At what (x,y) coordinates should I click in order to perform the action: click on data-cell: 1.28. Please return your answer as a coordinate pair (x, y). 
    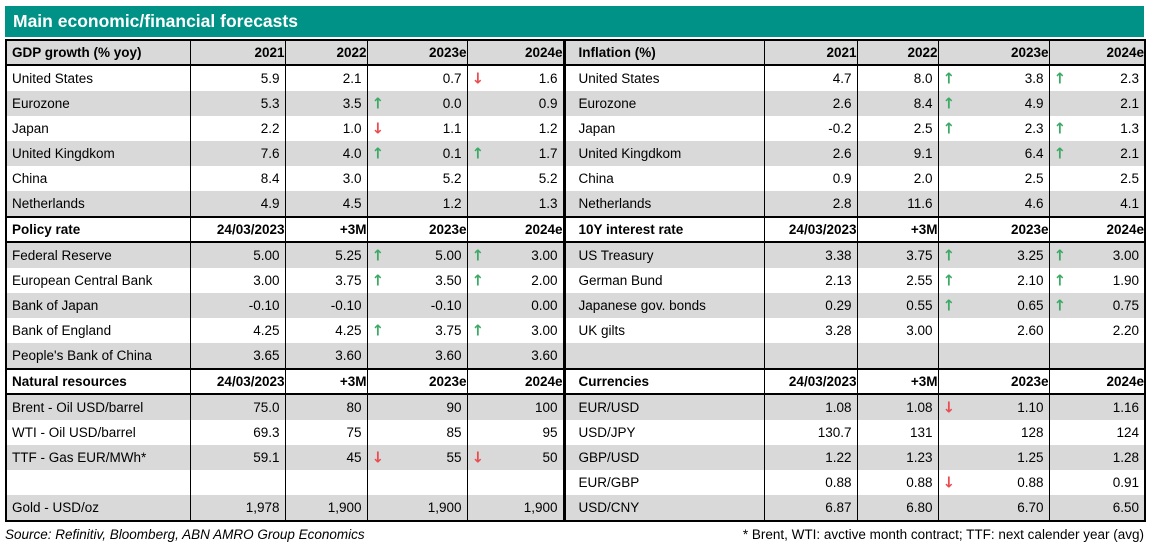
    Looking at the image, I should click on (1097, 457).